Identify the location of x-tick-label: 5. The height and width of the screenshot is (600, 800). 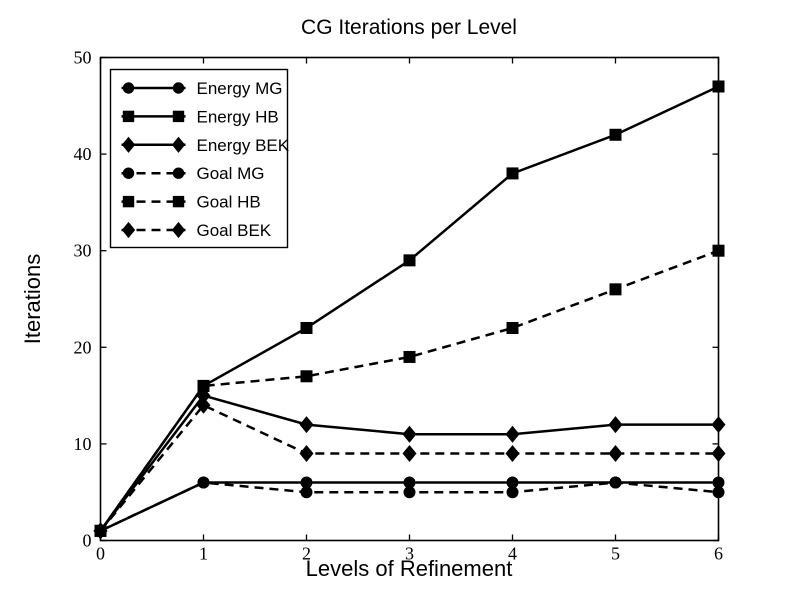
(615, 554).